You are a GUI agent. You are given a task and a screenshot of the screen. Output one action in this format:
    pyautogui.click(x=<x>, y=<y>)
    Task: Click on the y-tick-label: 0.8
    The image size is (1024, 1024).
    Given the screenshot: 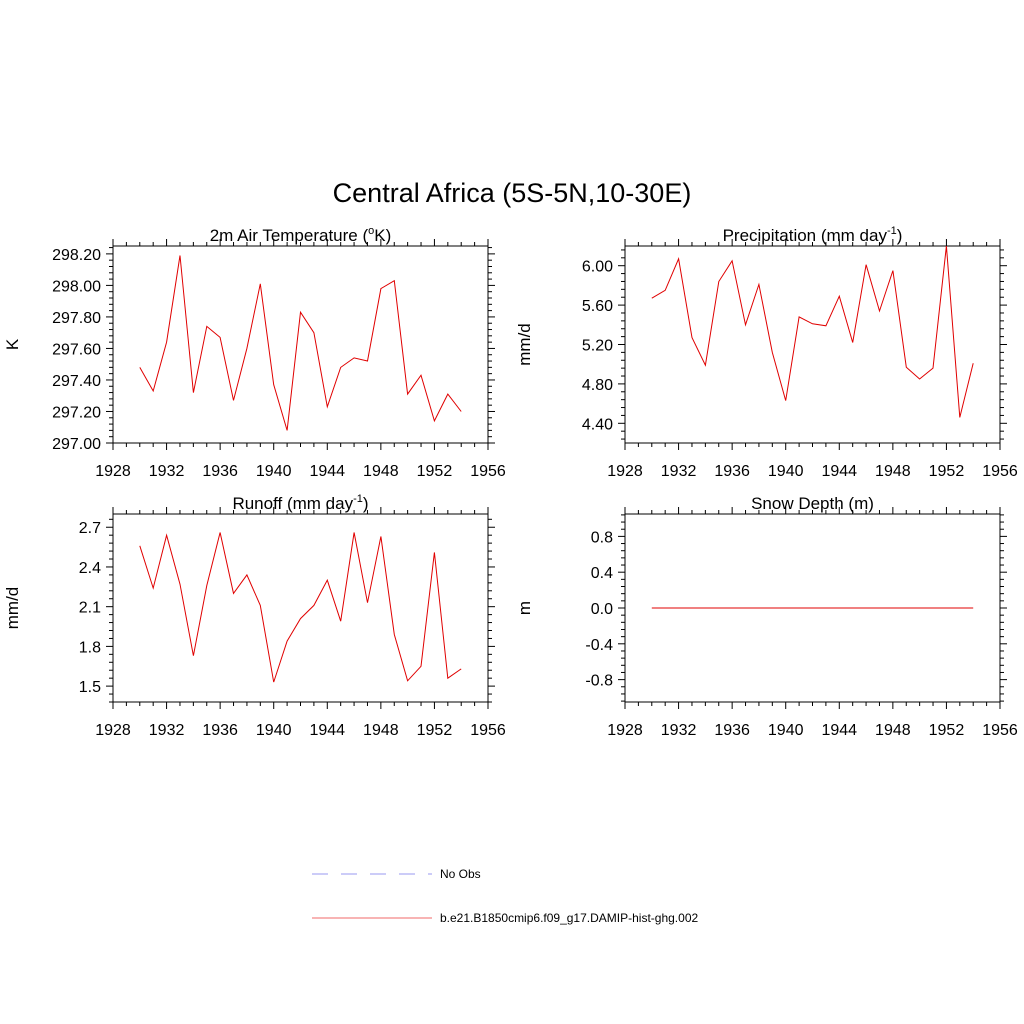 What is the action you would take?
    pyautogui.click(x=602, y=537)
    